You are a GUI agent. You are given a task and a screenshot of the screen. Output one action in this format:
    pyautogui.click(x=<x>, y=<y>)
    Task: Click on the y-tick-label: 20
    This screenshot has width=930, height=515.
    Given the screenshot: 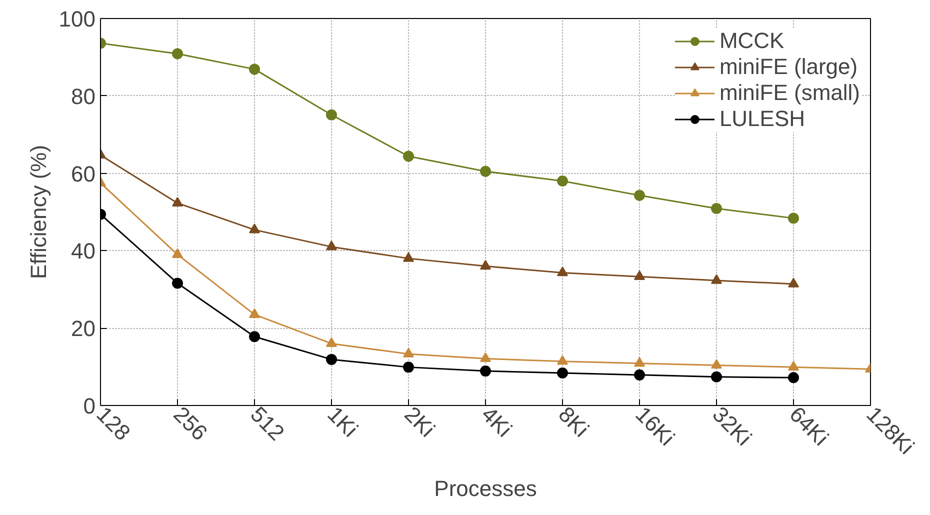 What is the action you would take?
    pyautogui.click(x=83, y=329)
    